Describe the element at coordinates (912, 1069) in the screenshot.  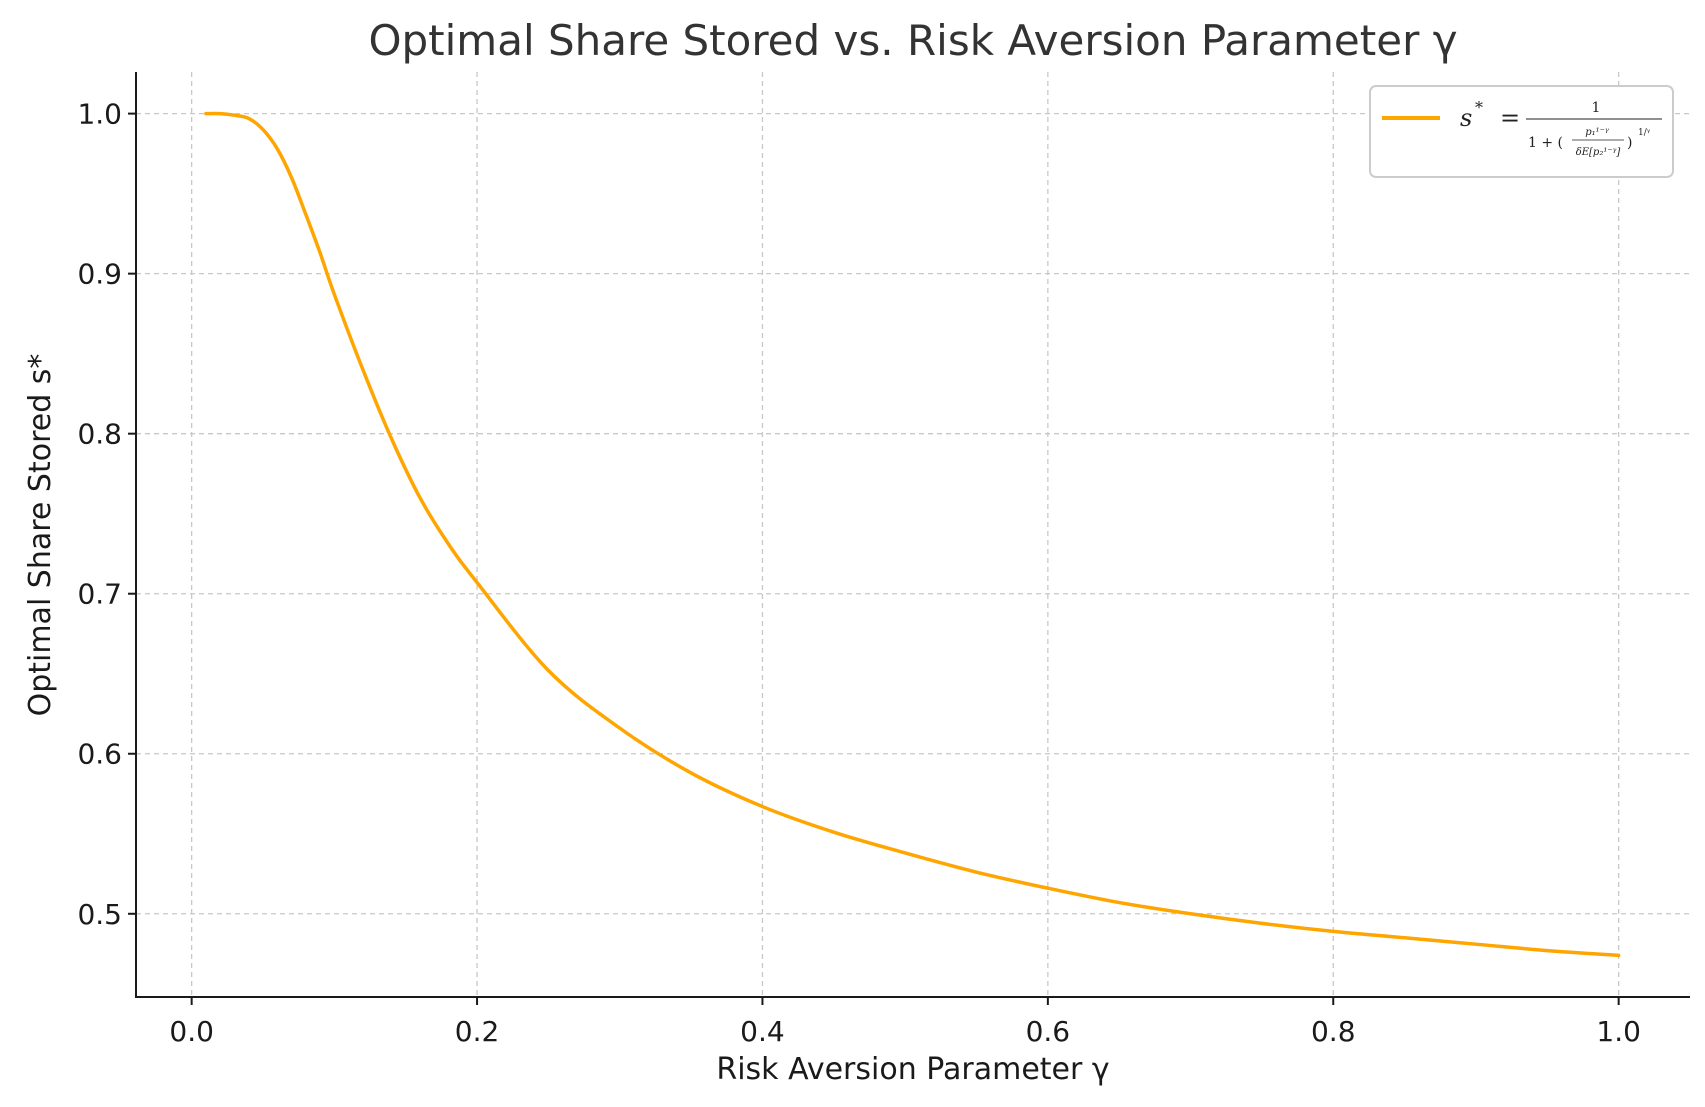
I see `x-axis-label: Risk Aversion Parameter γ` at that location.